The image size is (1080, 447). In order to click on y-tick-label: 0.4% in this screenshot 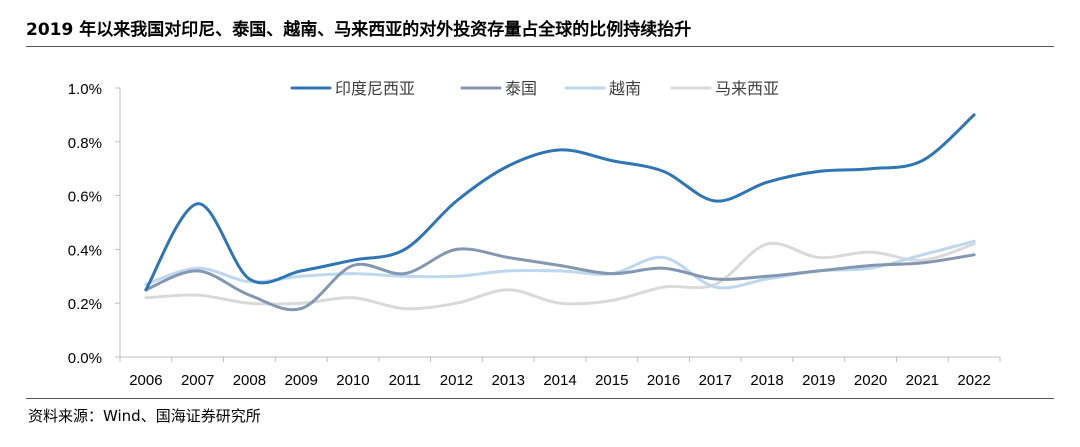, I will do `click(85, 250)`.